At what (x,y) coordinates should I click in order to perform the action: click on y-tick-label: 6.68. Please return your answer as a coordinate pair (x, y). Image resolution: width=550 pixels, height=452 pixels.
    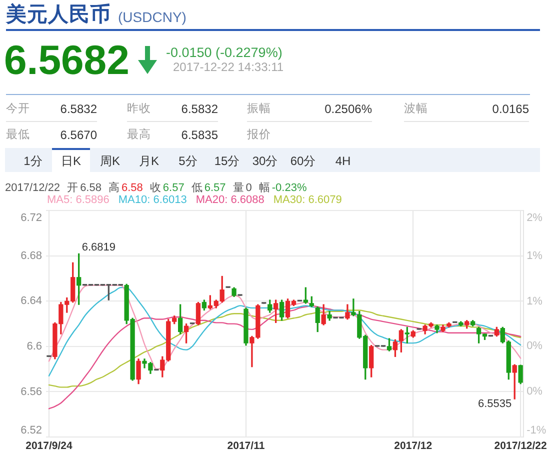
    Looking at the image, I should click on (31, 256).